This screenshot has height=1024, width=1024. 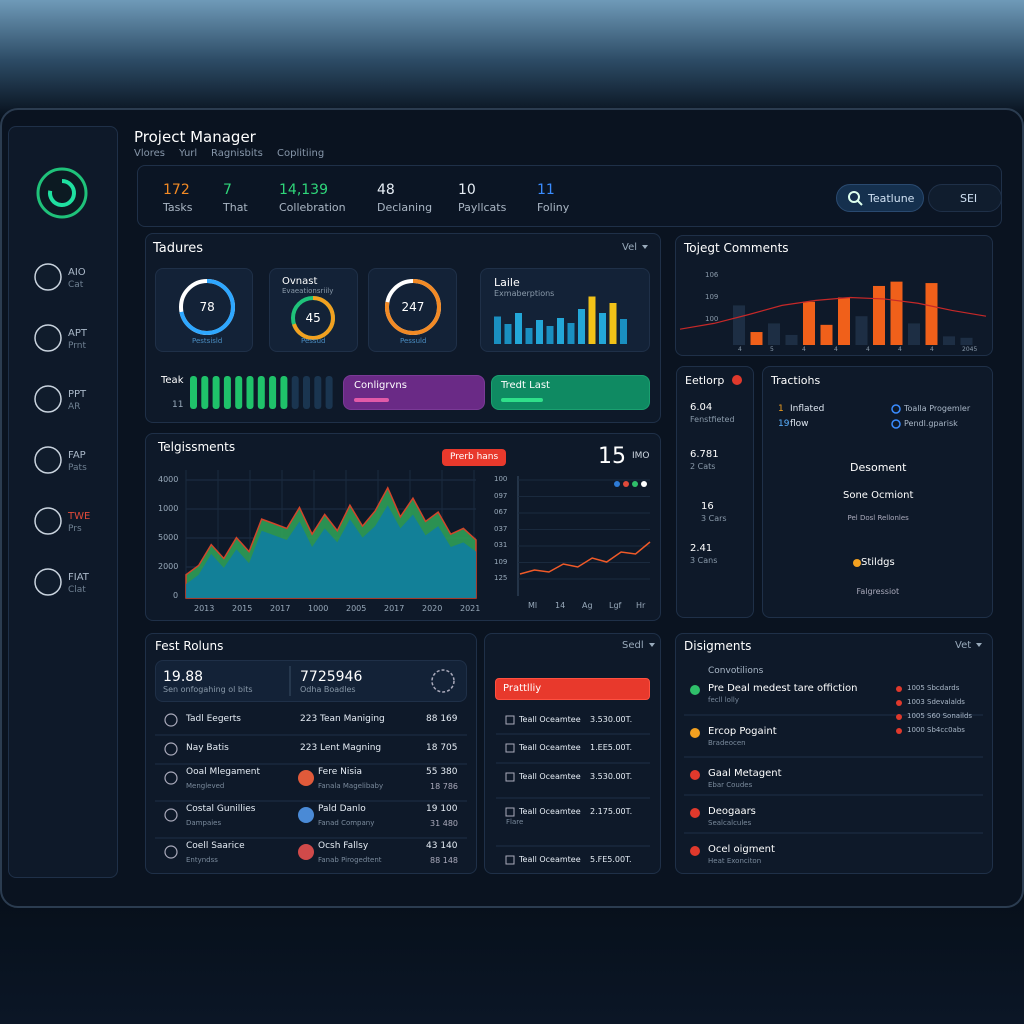 What do you see at coordinates (784, 424) in the screenshot?
I see `item-num: 19` at bounding box center [784, 424].